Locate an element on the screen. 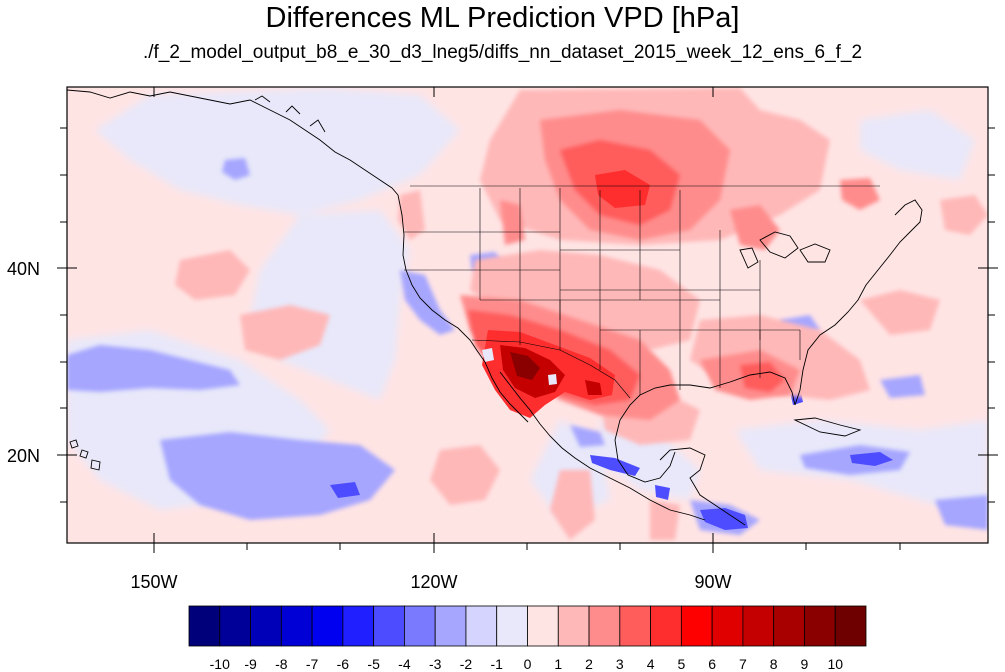 The width and height of the screenshot is (1005, 672). colorbar-label: 6 is located at coordinates (712, 664).